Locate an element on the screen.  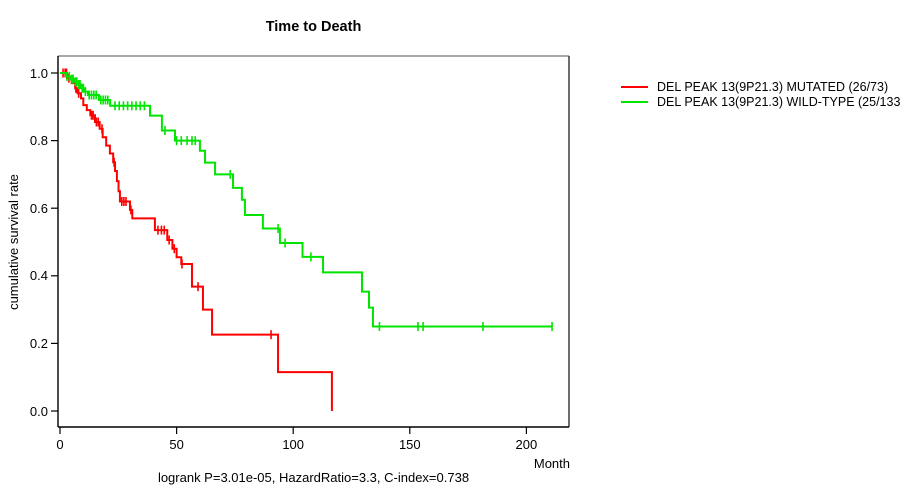
x-tick-label: 100 is located at coordinates (293, 444).